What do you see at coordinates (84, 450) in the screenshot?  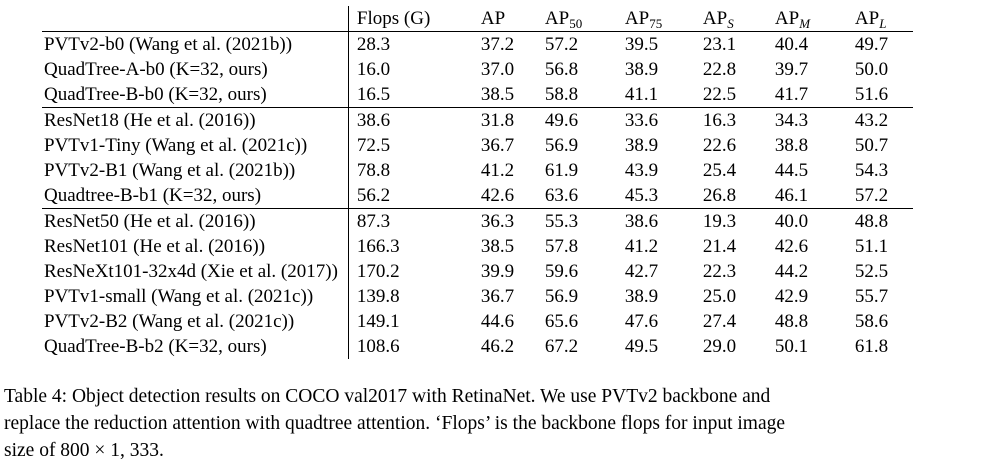 I see `caption-line: size of 800 × 1, 333.` at bounding box center [84, 450].